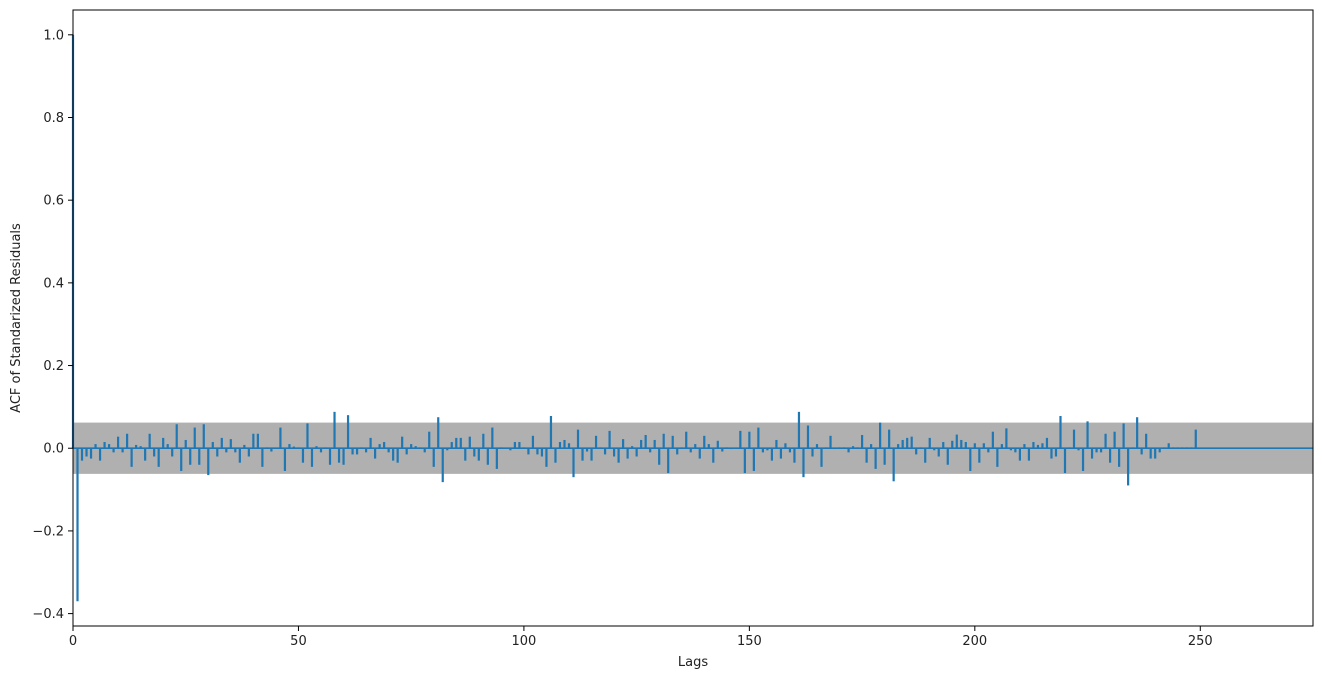 This screenshot has height=679, width=1322. I want to click on x-tick-label: 250, so click(1200, 641).